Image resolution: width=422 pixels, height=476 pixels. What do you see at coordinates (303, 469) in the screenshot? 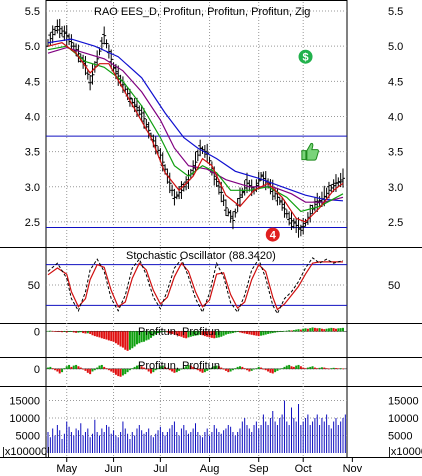
I see `x-tick-label: Oct` at bounding box center [303, 469].